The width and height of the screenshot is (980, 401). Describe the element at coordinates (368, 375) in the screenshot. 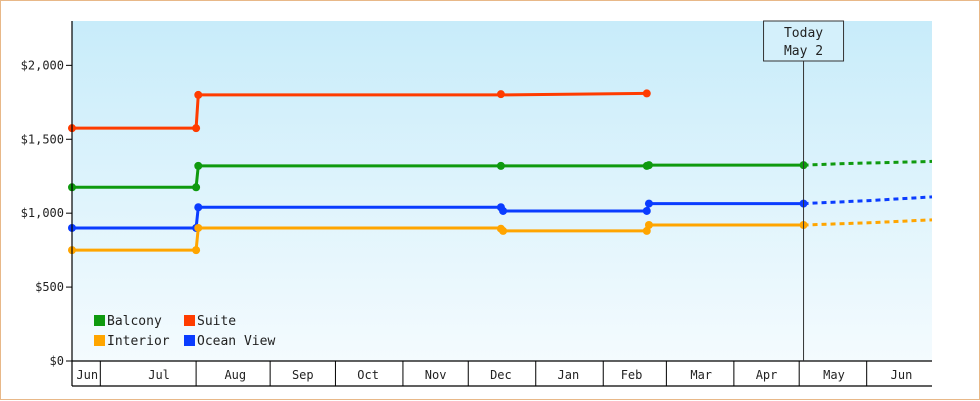

I see `x-tick-label: Oct` at that location.